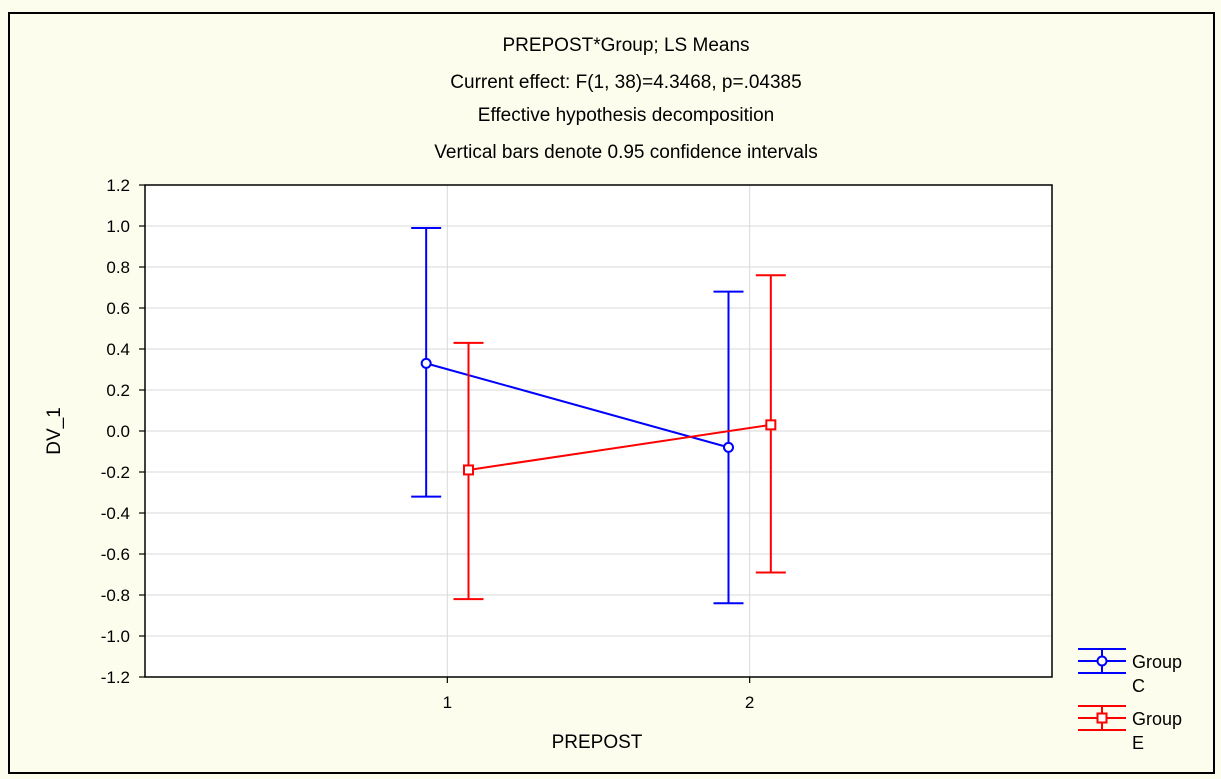 This screenshot has height=779, width=1221. I want to click on title-line-3: Effective hypothesis decomposition, so click(626, 115).